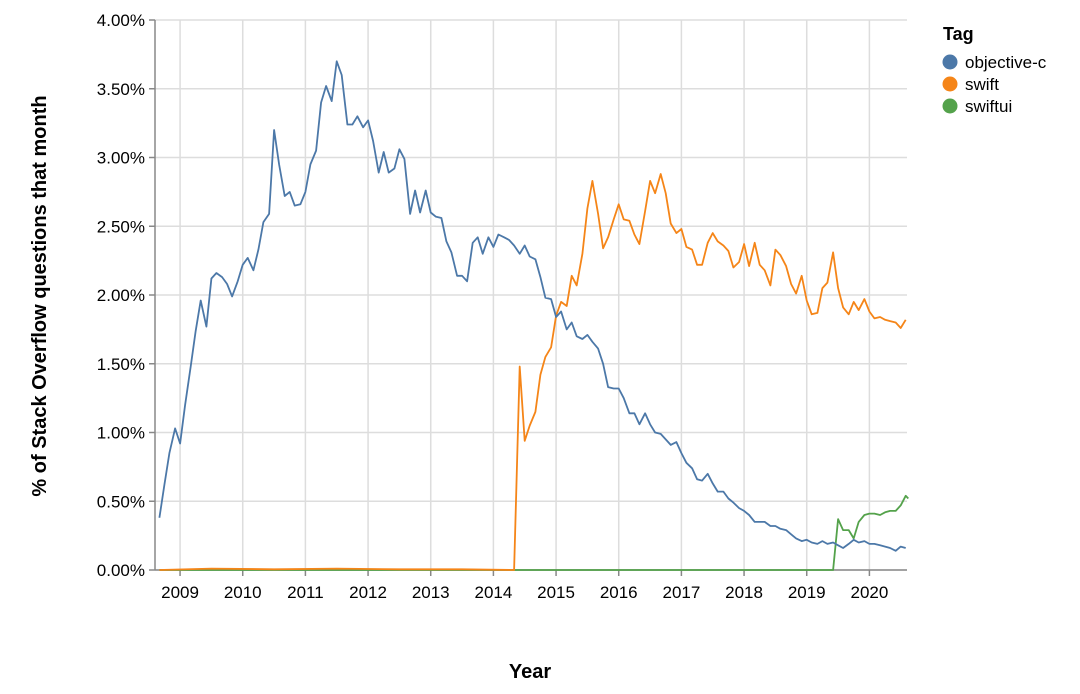 The image size is (1080, 694). I want to click on y-tick-label: 0.00%, so click(121, 570).